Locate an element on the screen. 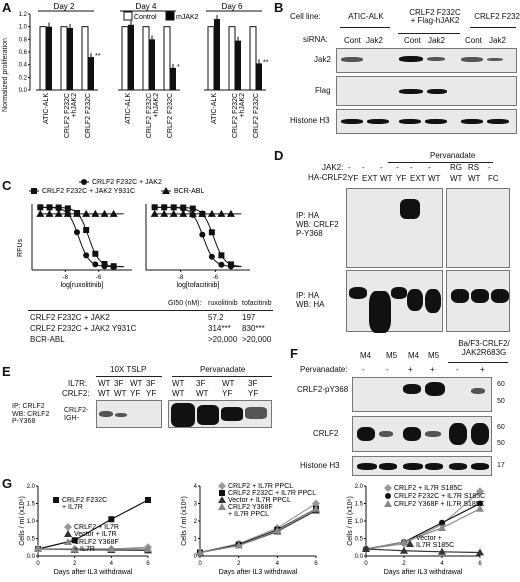  panel-c-legend-label: BCR-ABL is located at coordinates (189, 191).